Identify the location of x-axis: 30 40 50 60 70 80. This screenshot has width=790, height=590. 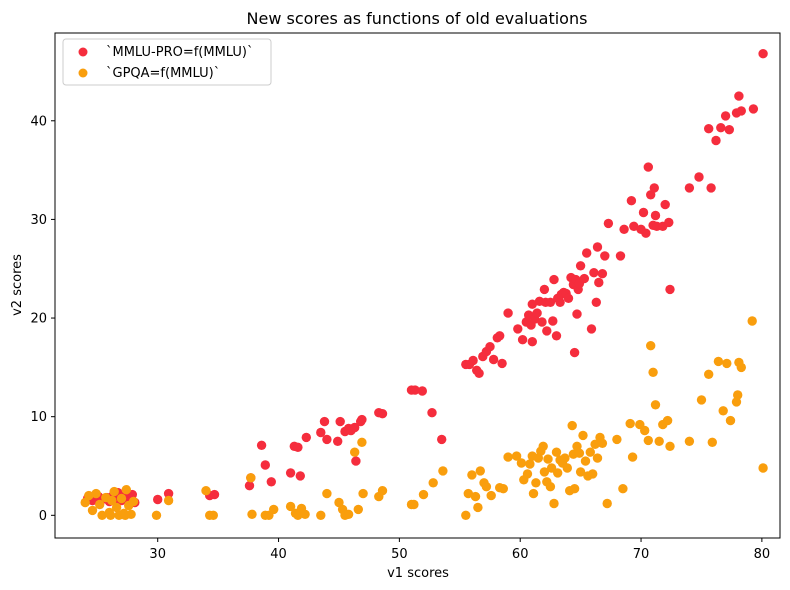
(459, 550).